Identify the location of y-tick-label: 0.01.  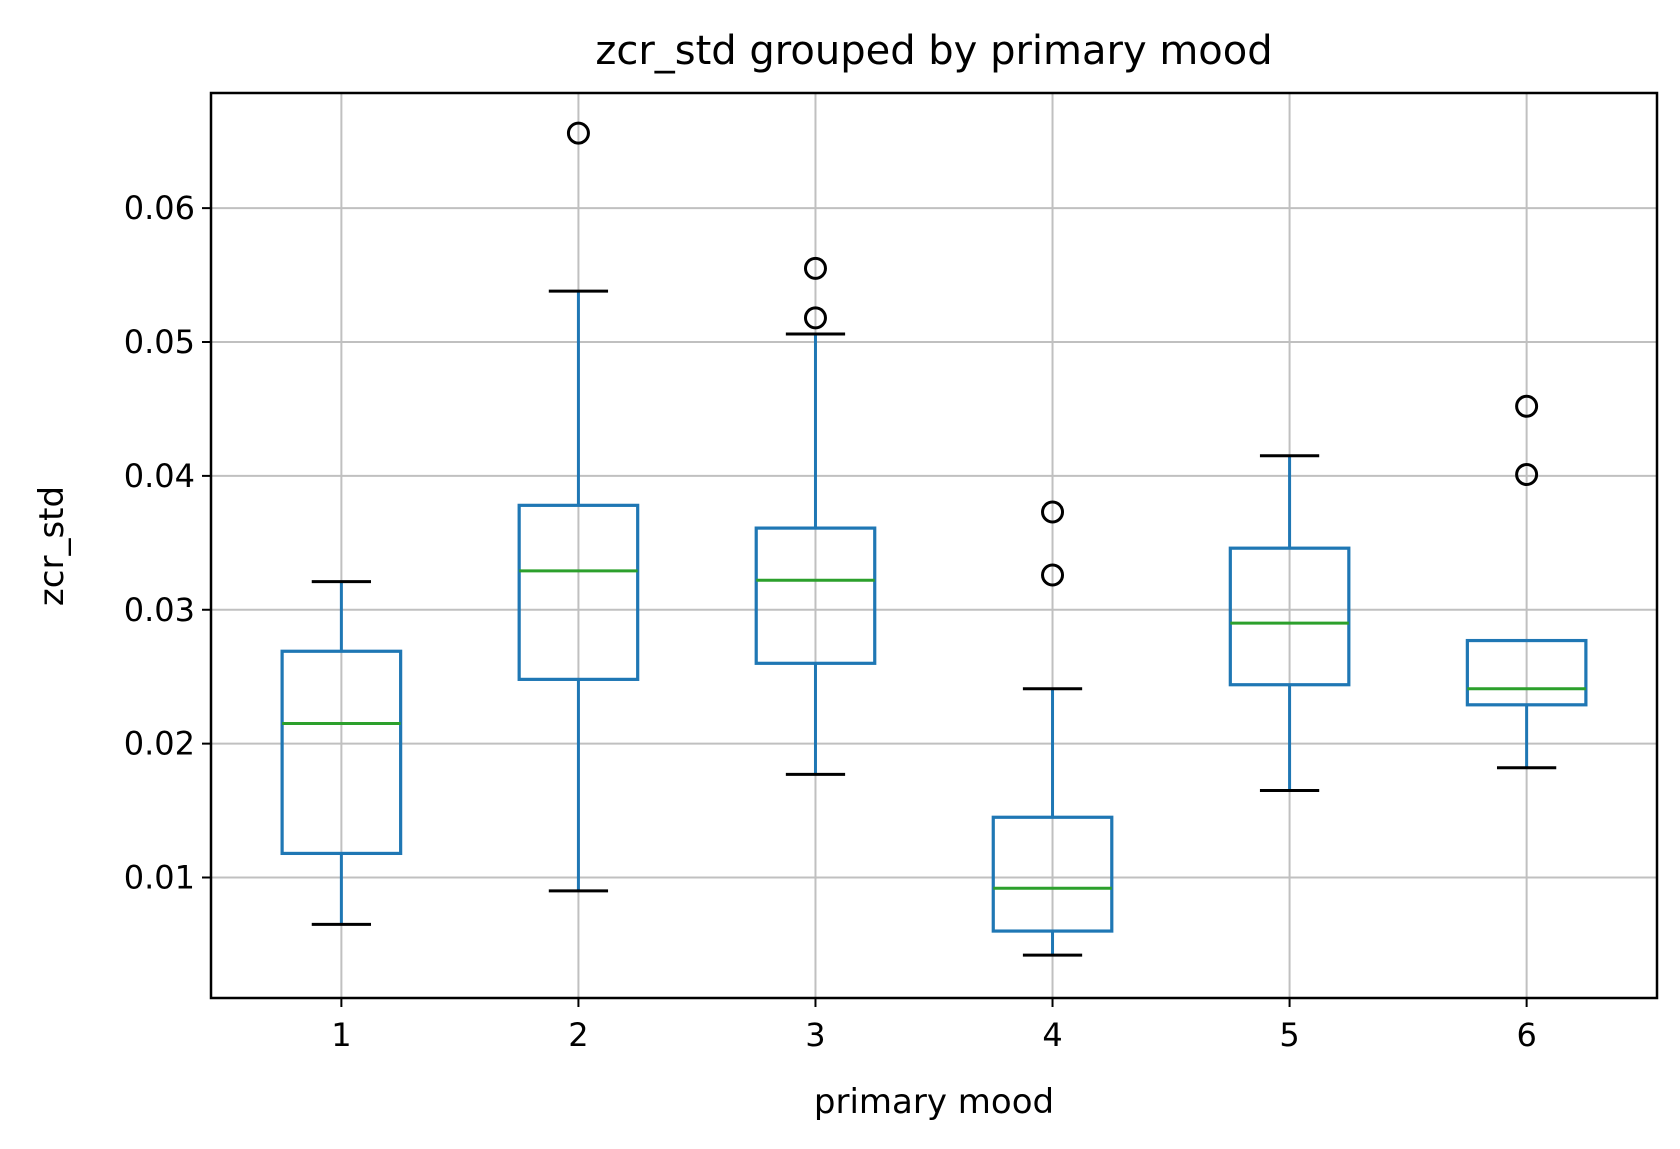
(159, 878).